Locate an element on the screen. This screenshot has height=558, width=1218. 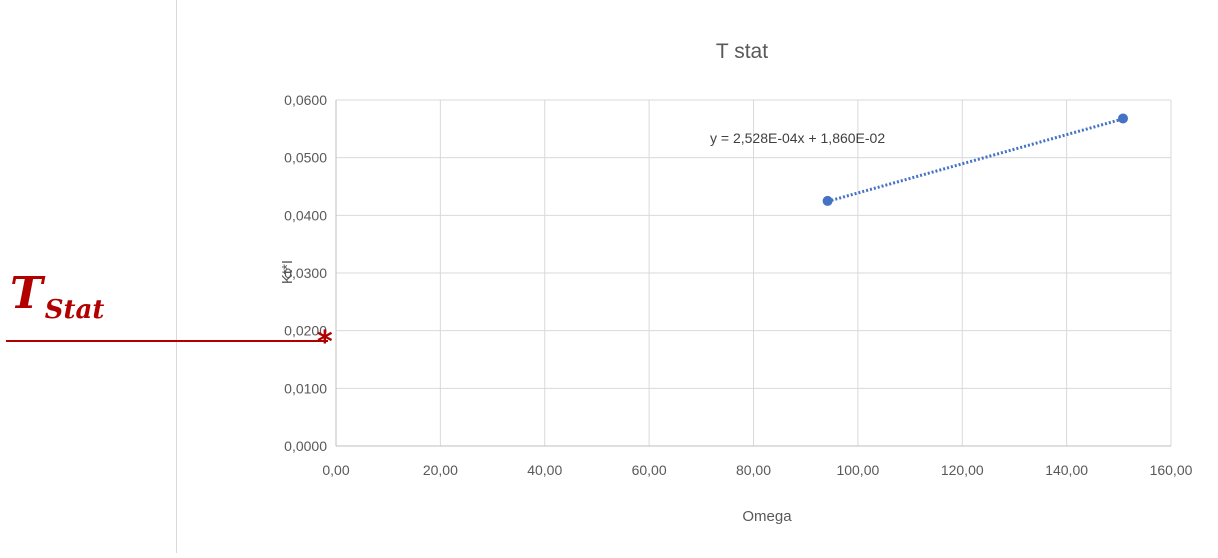
x-tick-label: 160,00 is located at coordinates (1171, 470).